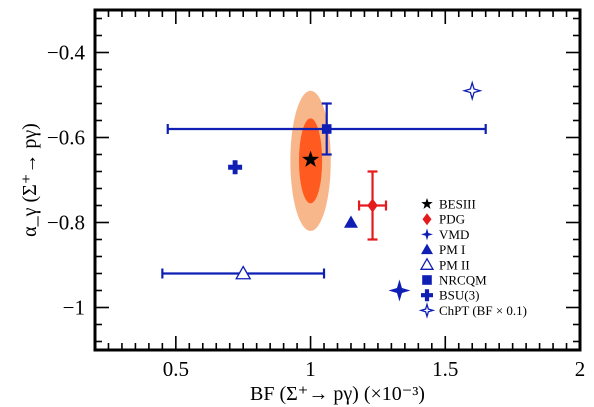  I want to click on y-tick-label: −0.6, so click(66, 138).